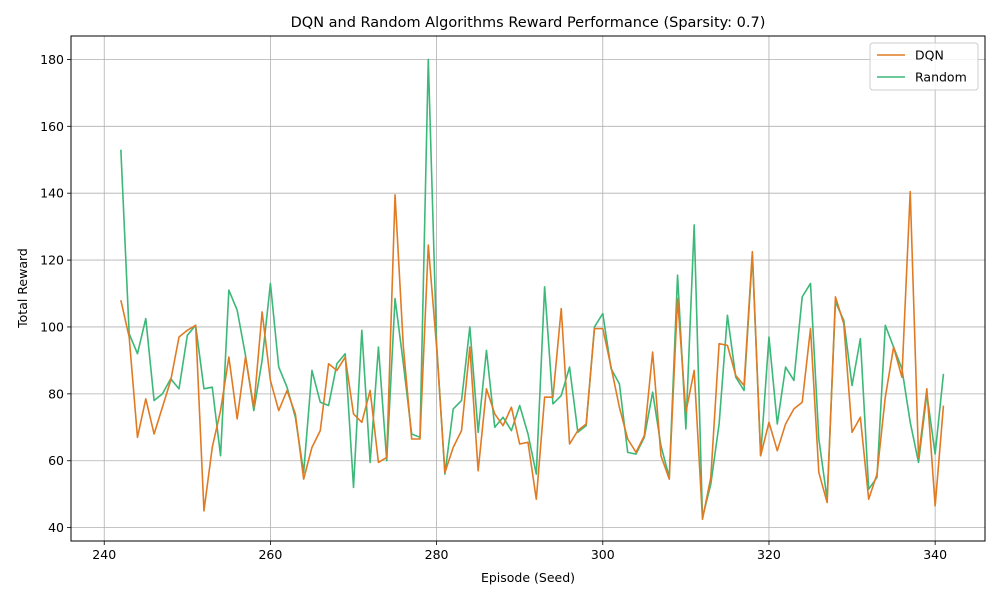 This screenshot has height=600, width=1000. Describe the element at coordinates (528, 577) in the screenshot. I see `x-axis-label: Episode (Seed)` at that location.